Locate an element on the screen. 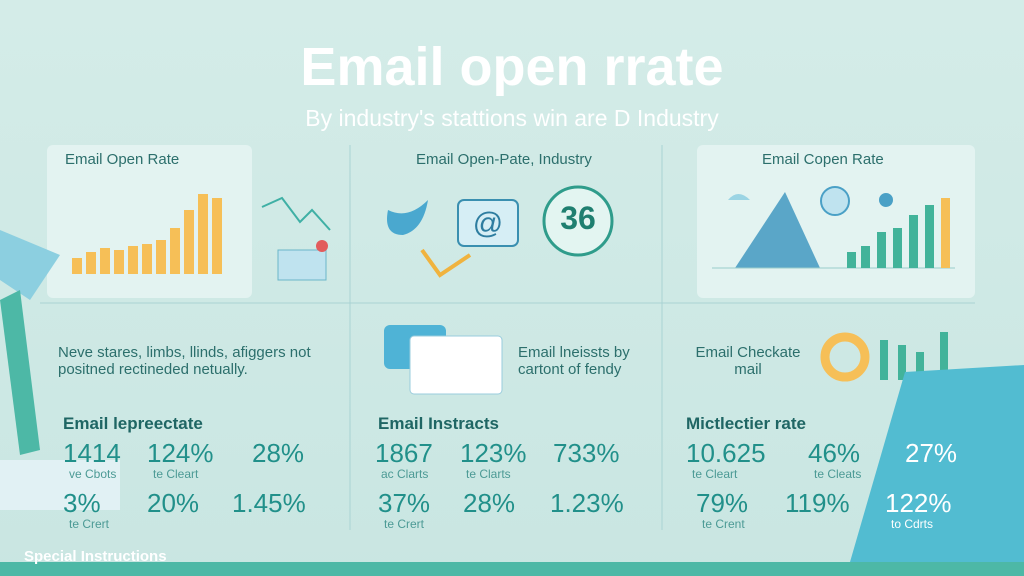  note: Email Checkate mail is located at coordinates (748, 361).